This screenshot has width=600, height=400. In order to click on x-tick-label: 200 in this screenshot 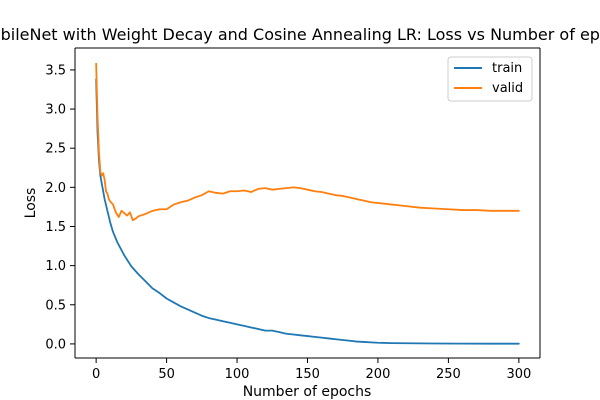, I will do `click(378, 374)`.